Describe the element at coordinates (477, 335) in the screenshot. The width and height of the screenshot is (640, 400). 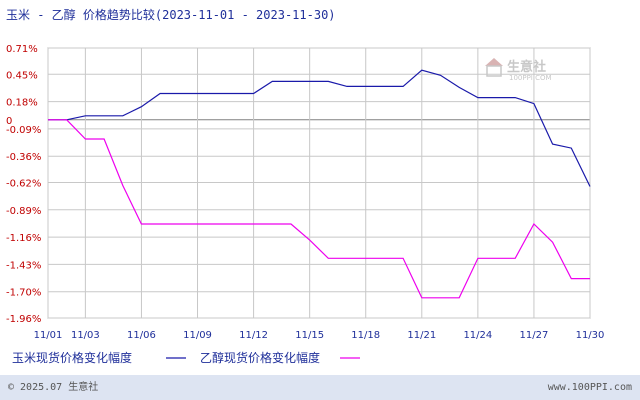
I see `x-tick-label: 11/24` at that location.